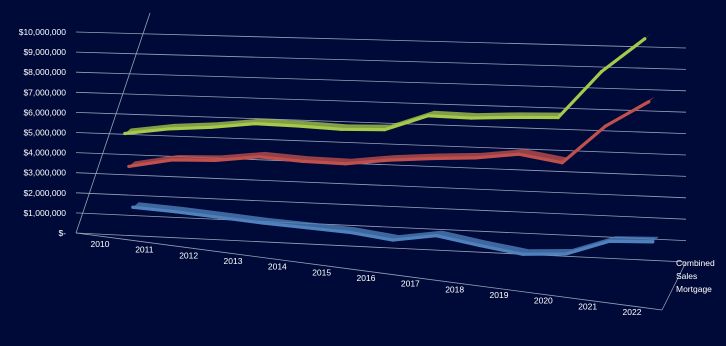 The image size is (726, 346). Describe the element at coordinates (366, 278) in the screenshot. I see `x-tick-label: 2016` at that location.